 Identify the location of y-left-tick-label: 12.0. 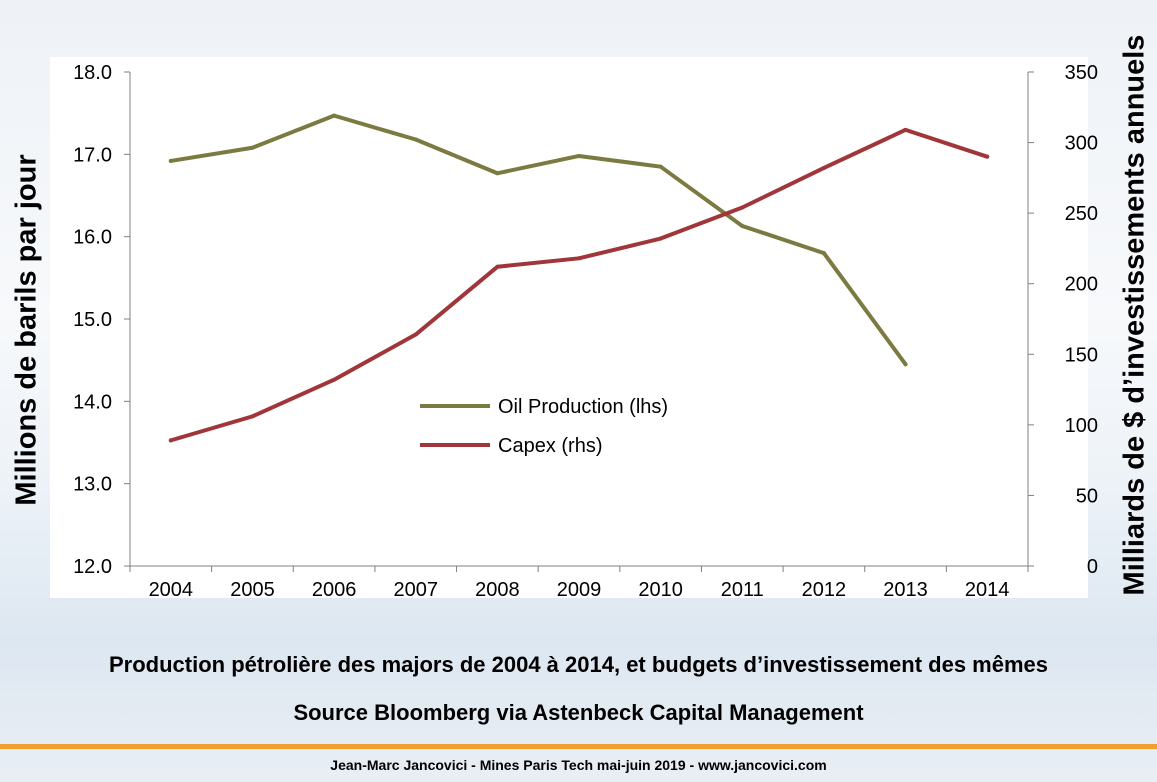
(92, 567).